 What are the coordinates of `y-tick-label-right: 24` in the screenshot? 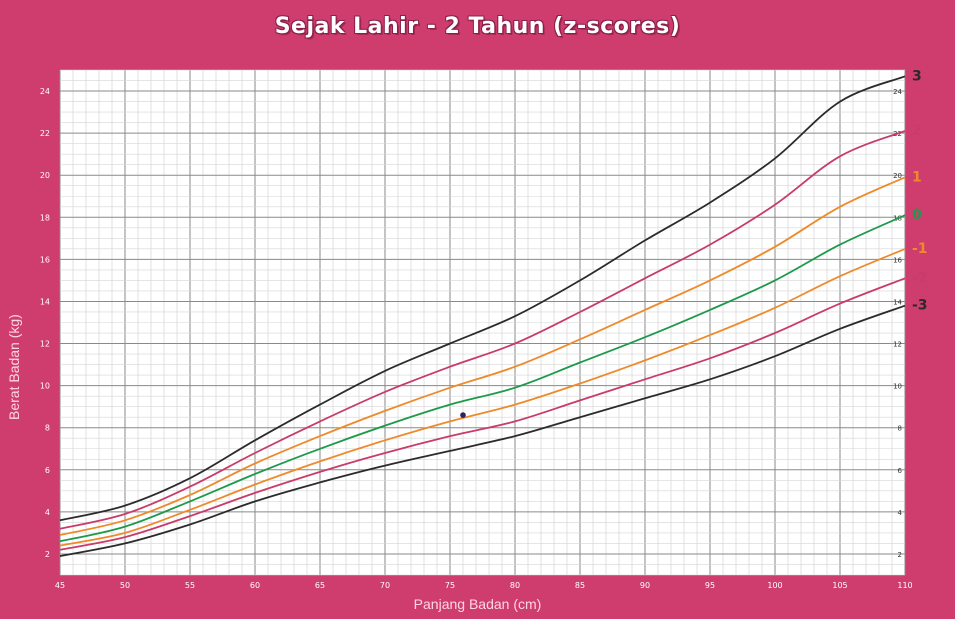 It's located at (897, 92).